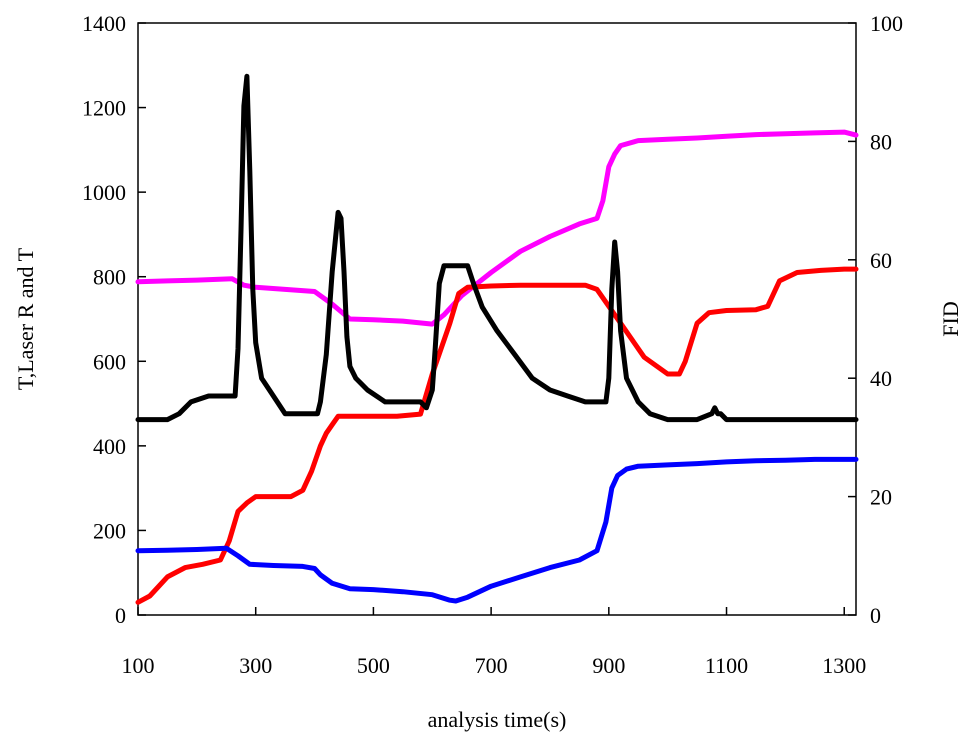 The image size is (963, 737). Describe the element at coordinates (120, 615) in the screenshot. I see `y-tick-label: 0` at that location.